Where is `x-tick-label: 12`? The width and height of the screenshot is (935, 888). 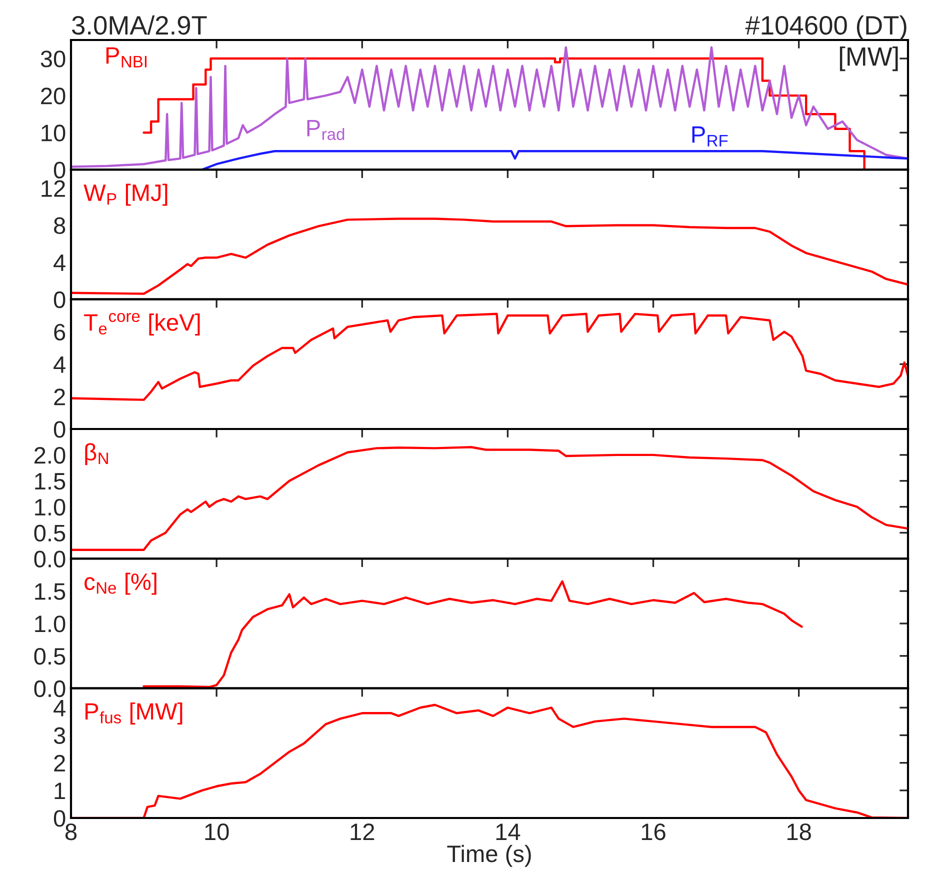
x-tick-label: 12 is located at coordinates (362, 831).